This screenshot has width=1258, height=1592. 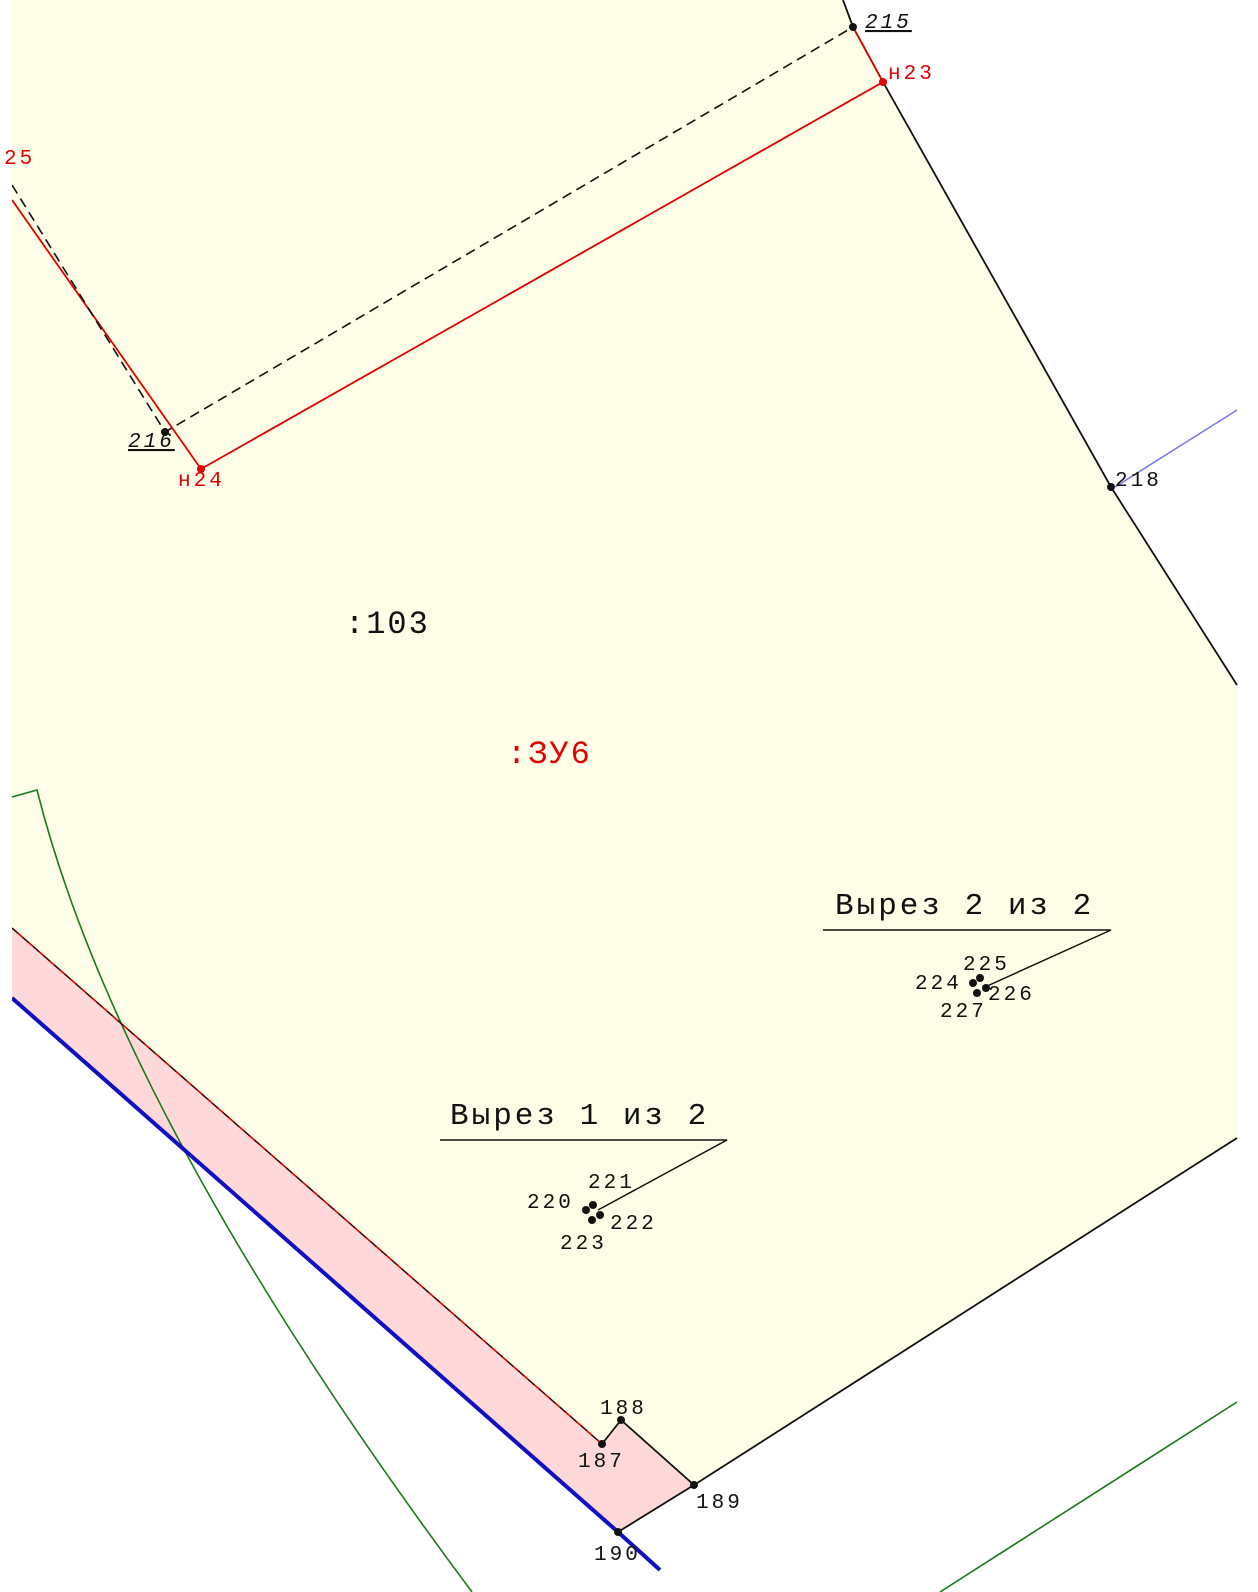 I want to click on new-point-label: н24, so click(x=201, y=481).